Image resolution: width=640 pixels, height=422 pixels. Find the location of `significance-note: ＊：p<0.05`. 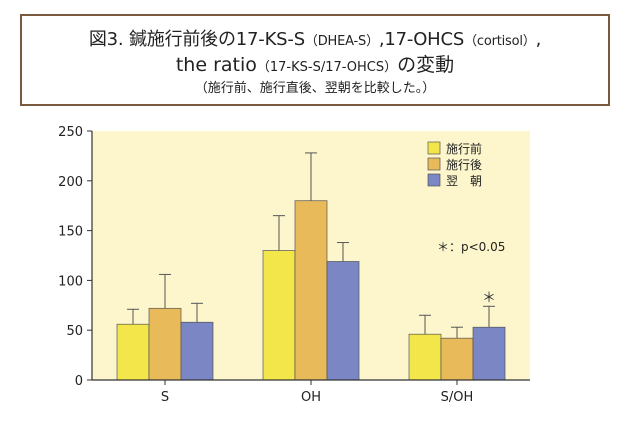

significance-note: ＊：p<0.05 is located at coordinates (471, 247).